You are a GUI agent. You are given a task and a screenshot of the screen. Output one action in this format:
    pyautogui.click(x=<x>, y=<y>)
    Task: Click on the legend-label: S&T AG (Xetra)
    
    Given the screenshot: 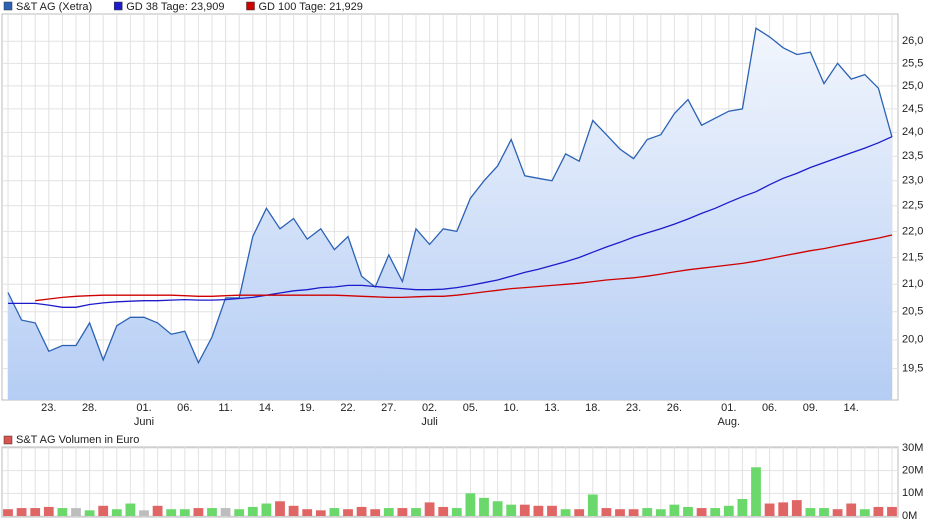 What is the action you would take?
    pyautogui.click(x=54, y=7)
    